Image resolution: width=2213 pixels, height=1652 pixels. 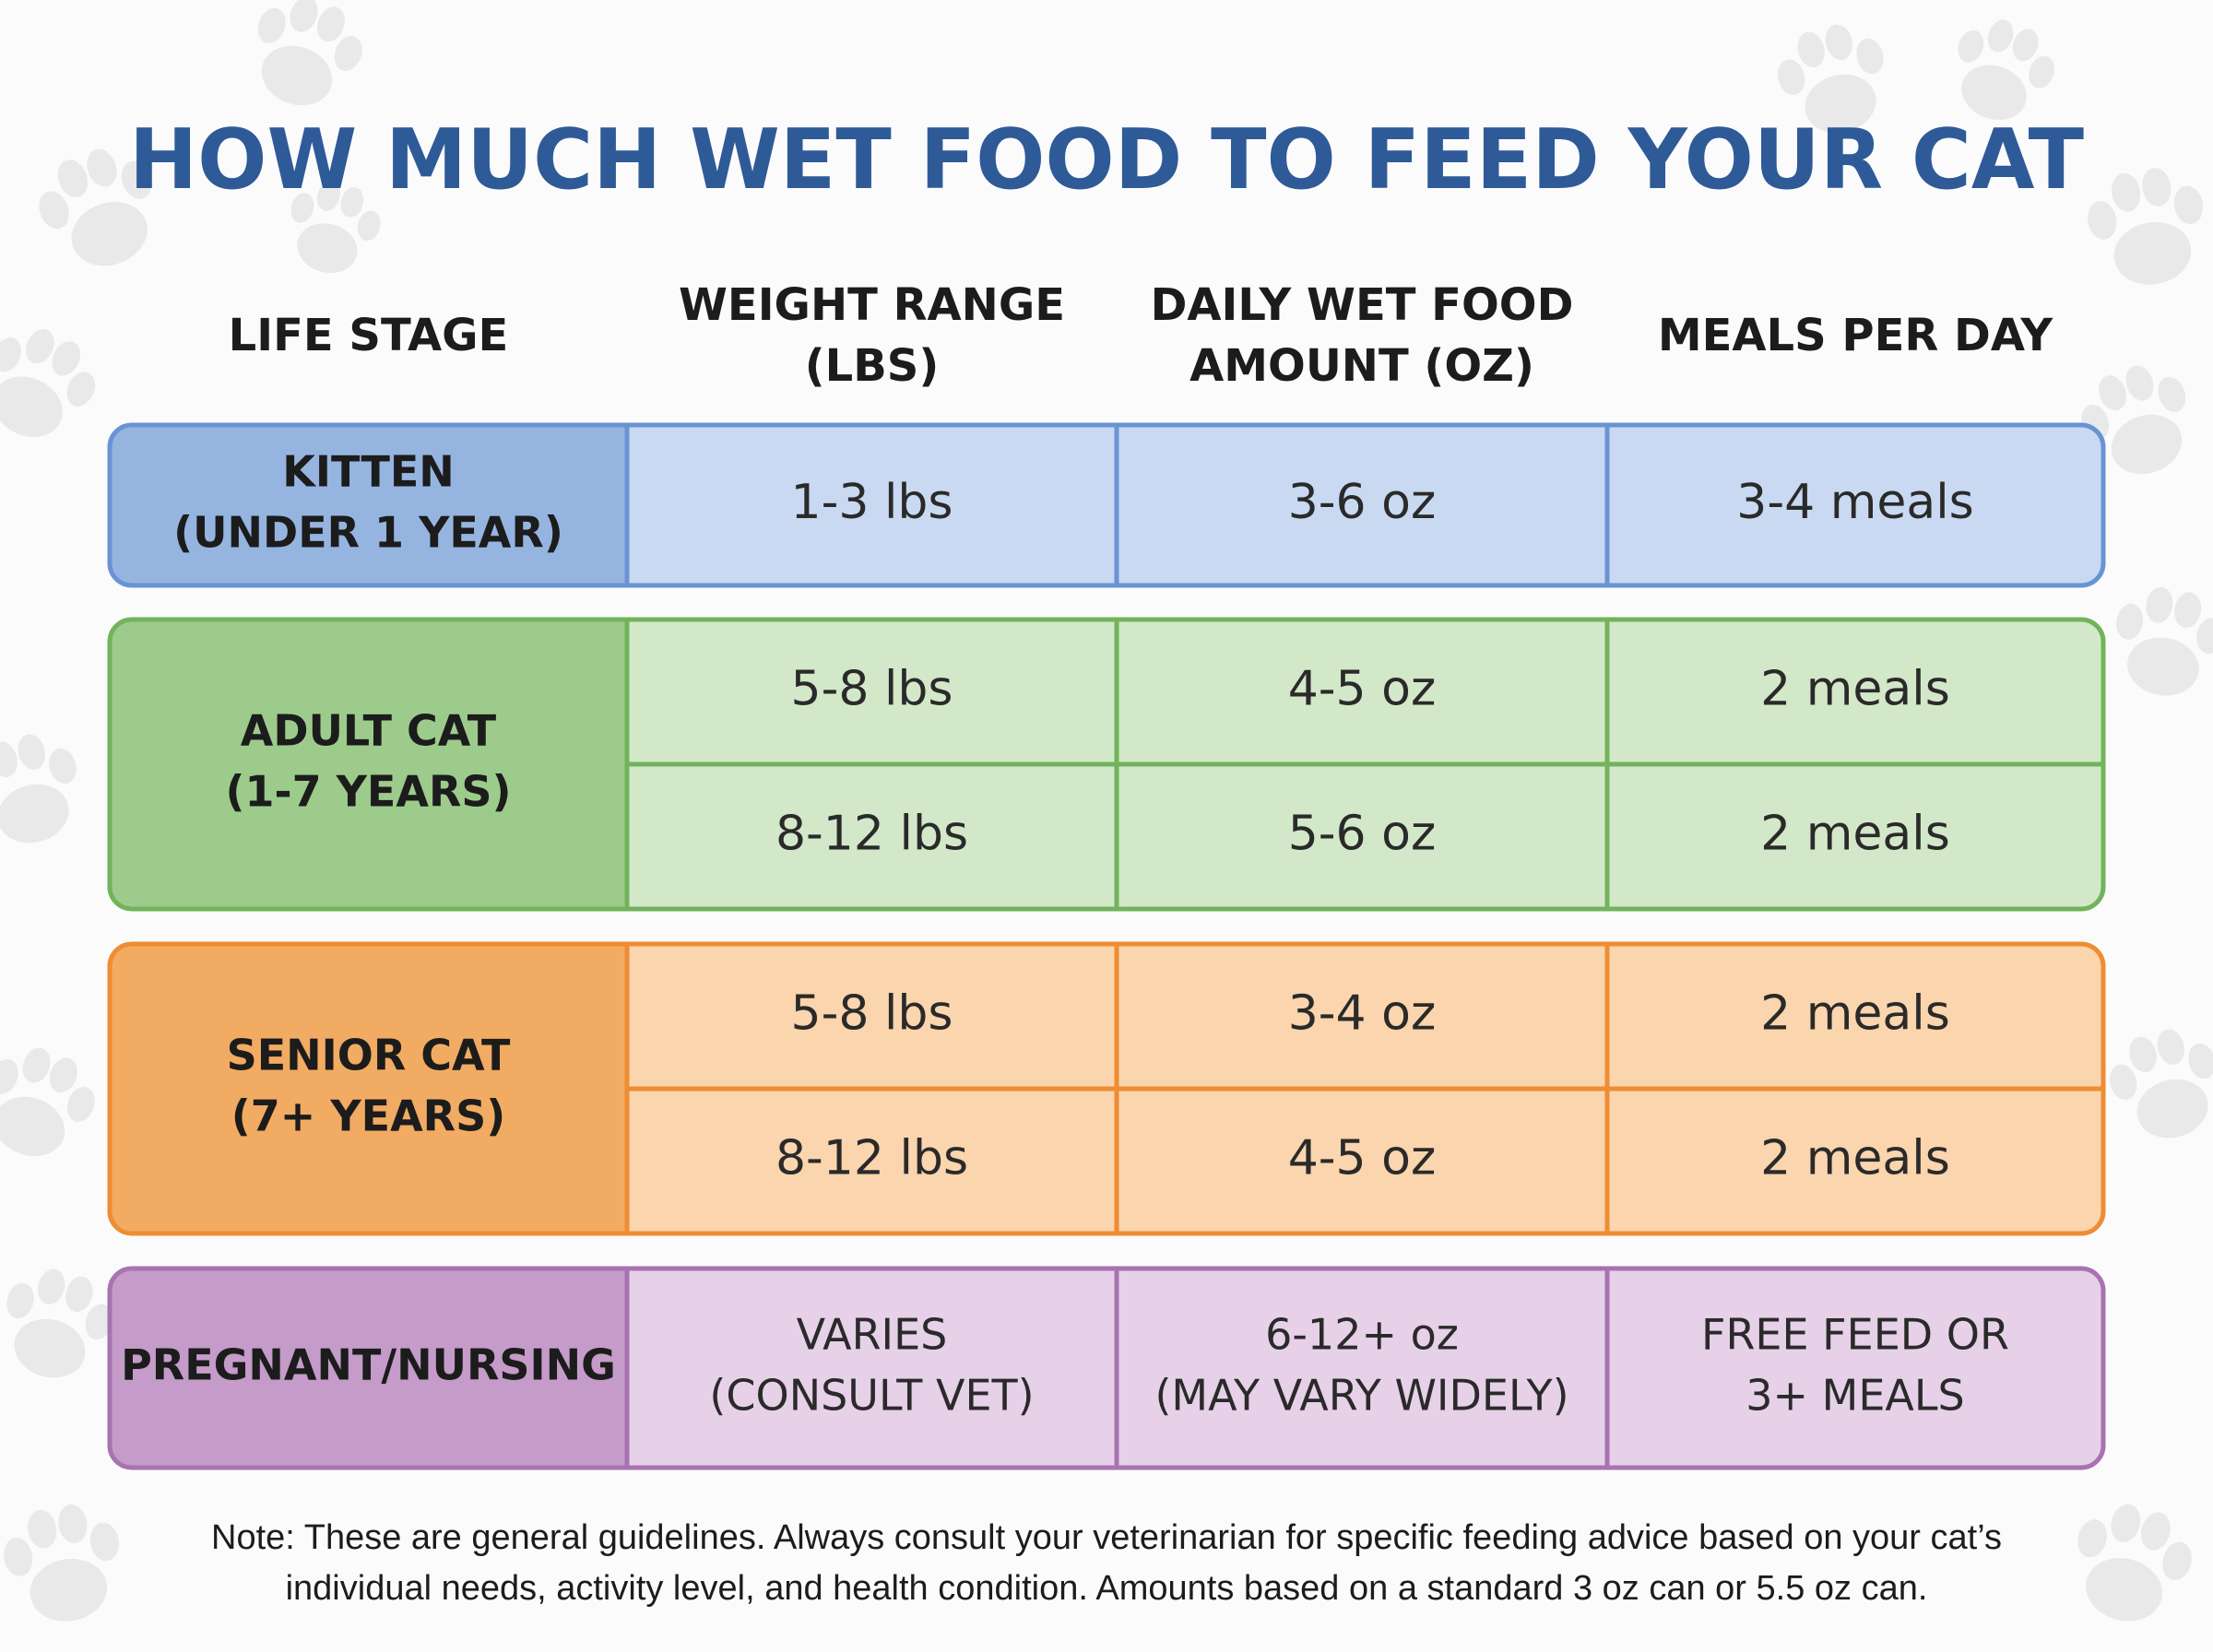 What do you see at coordinates (1362, 305) in the screenshot?
I see `column-header: DAILY WET FOOD` at bounding box center [1362, 305].